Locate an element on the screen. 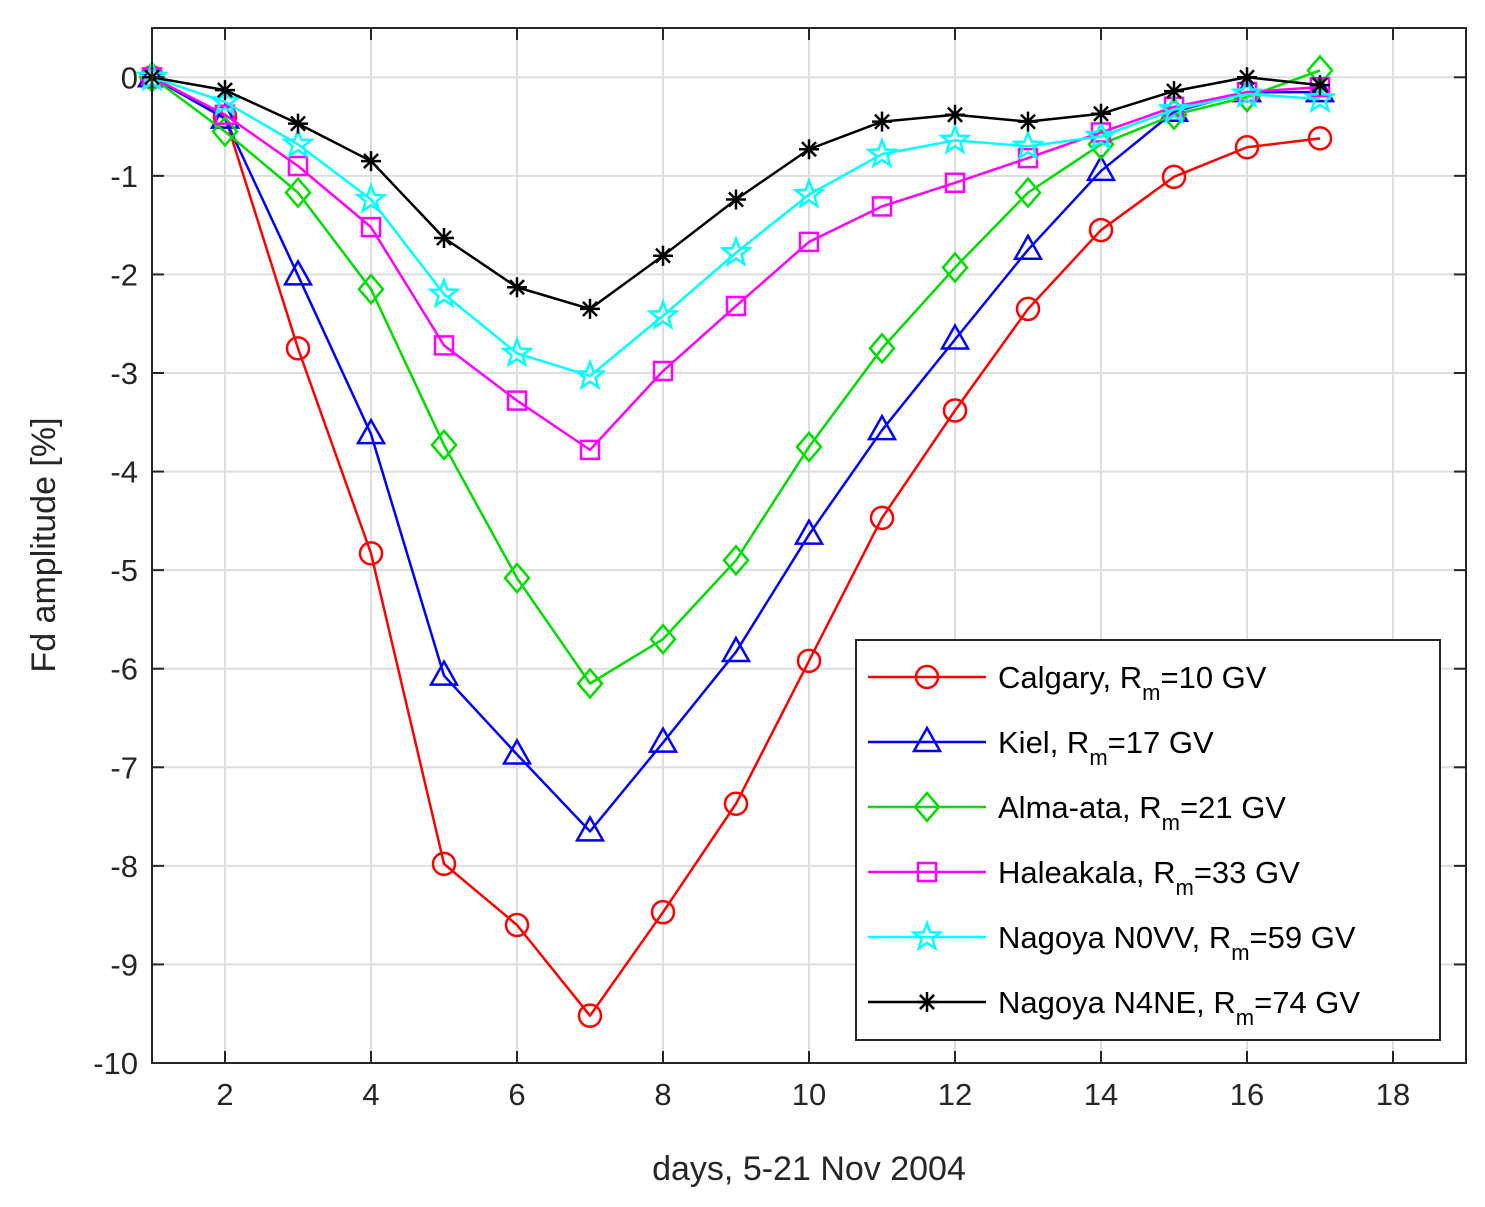 This screenshot has width=1485, height=1207. y-tick-label: -1 is located at coordinates (124, 176).